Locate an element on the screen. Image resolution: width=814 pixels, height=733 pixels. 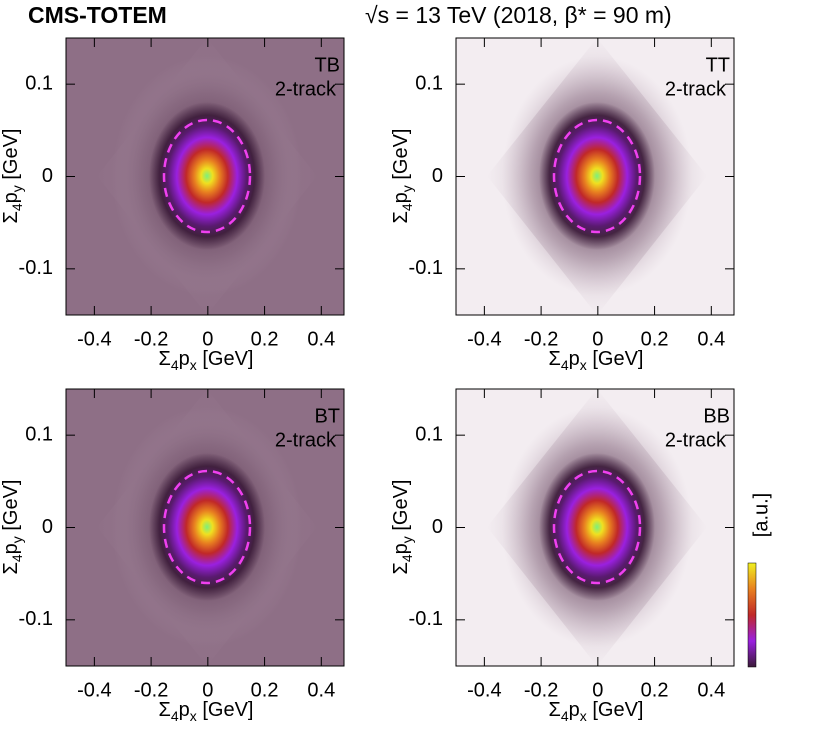
colorbar-label: [a.u.] is located at coordinates (761, 515).